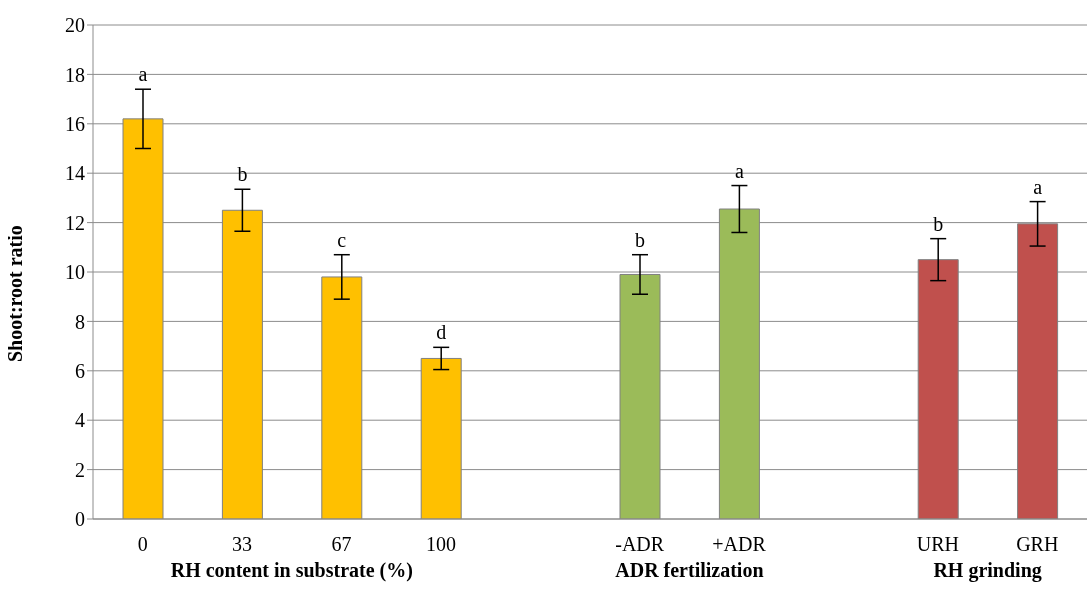 This screenshot has width=1087, height=601. Describe the element at coordinates (640, 544) in the screenshot. I see `x-tick-label: -ADR` at that location.